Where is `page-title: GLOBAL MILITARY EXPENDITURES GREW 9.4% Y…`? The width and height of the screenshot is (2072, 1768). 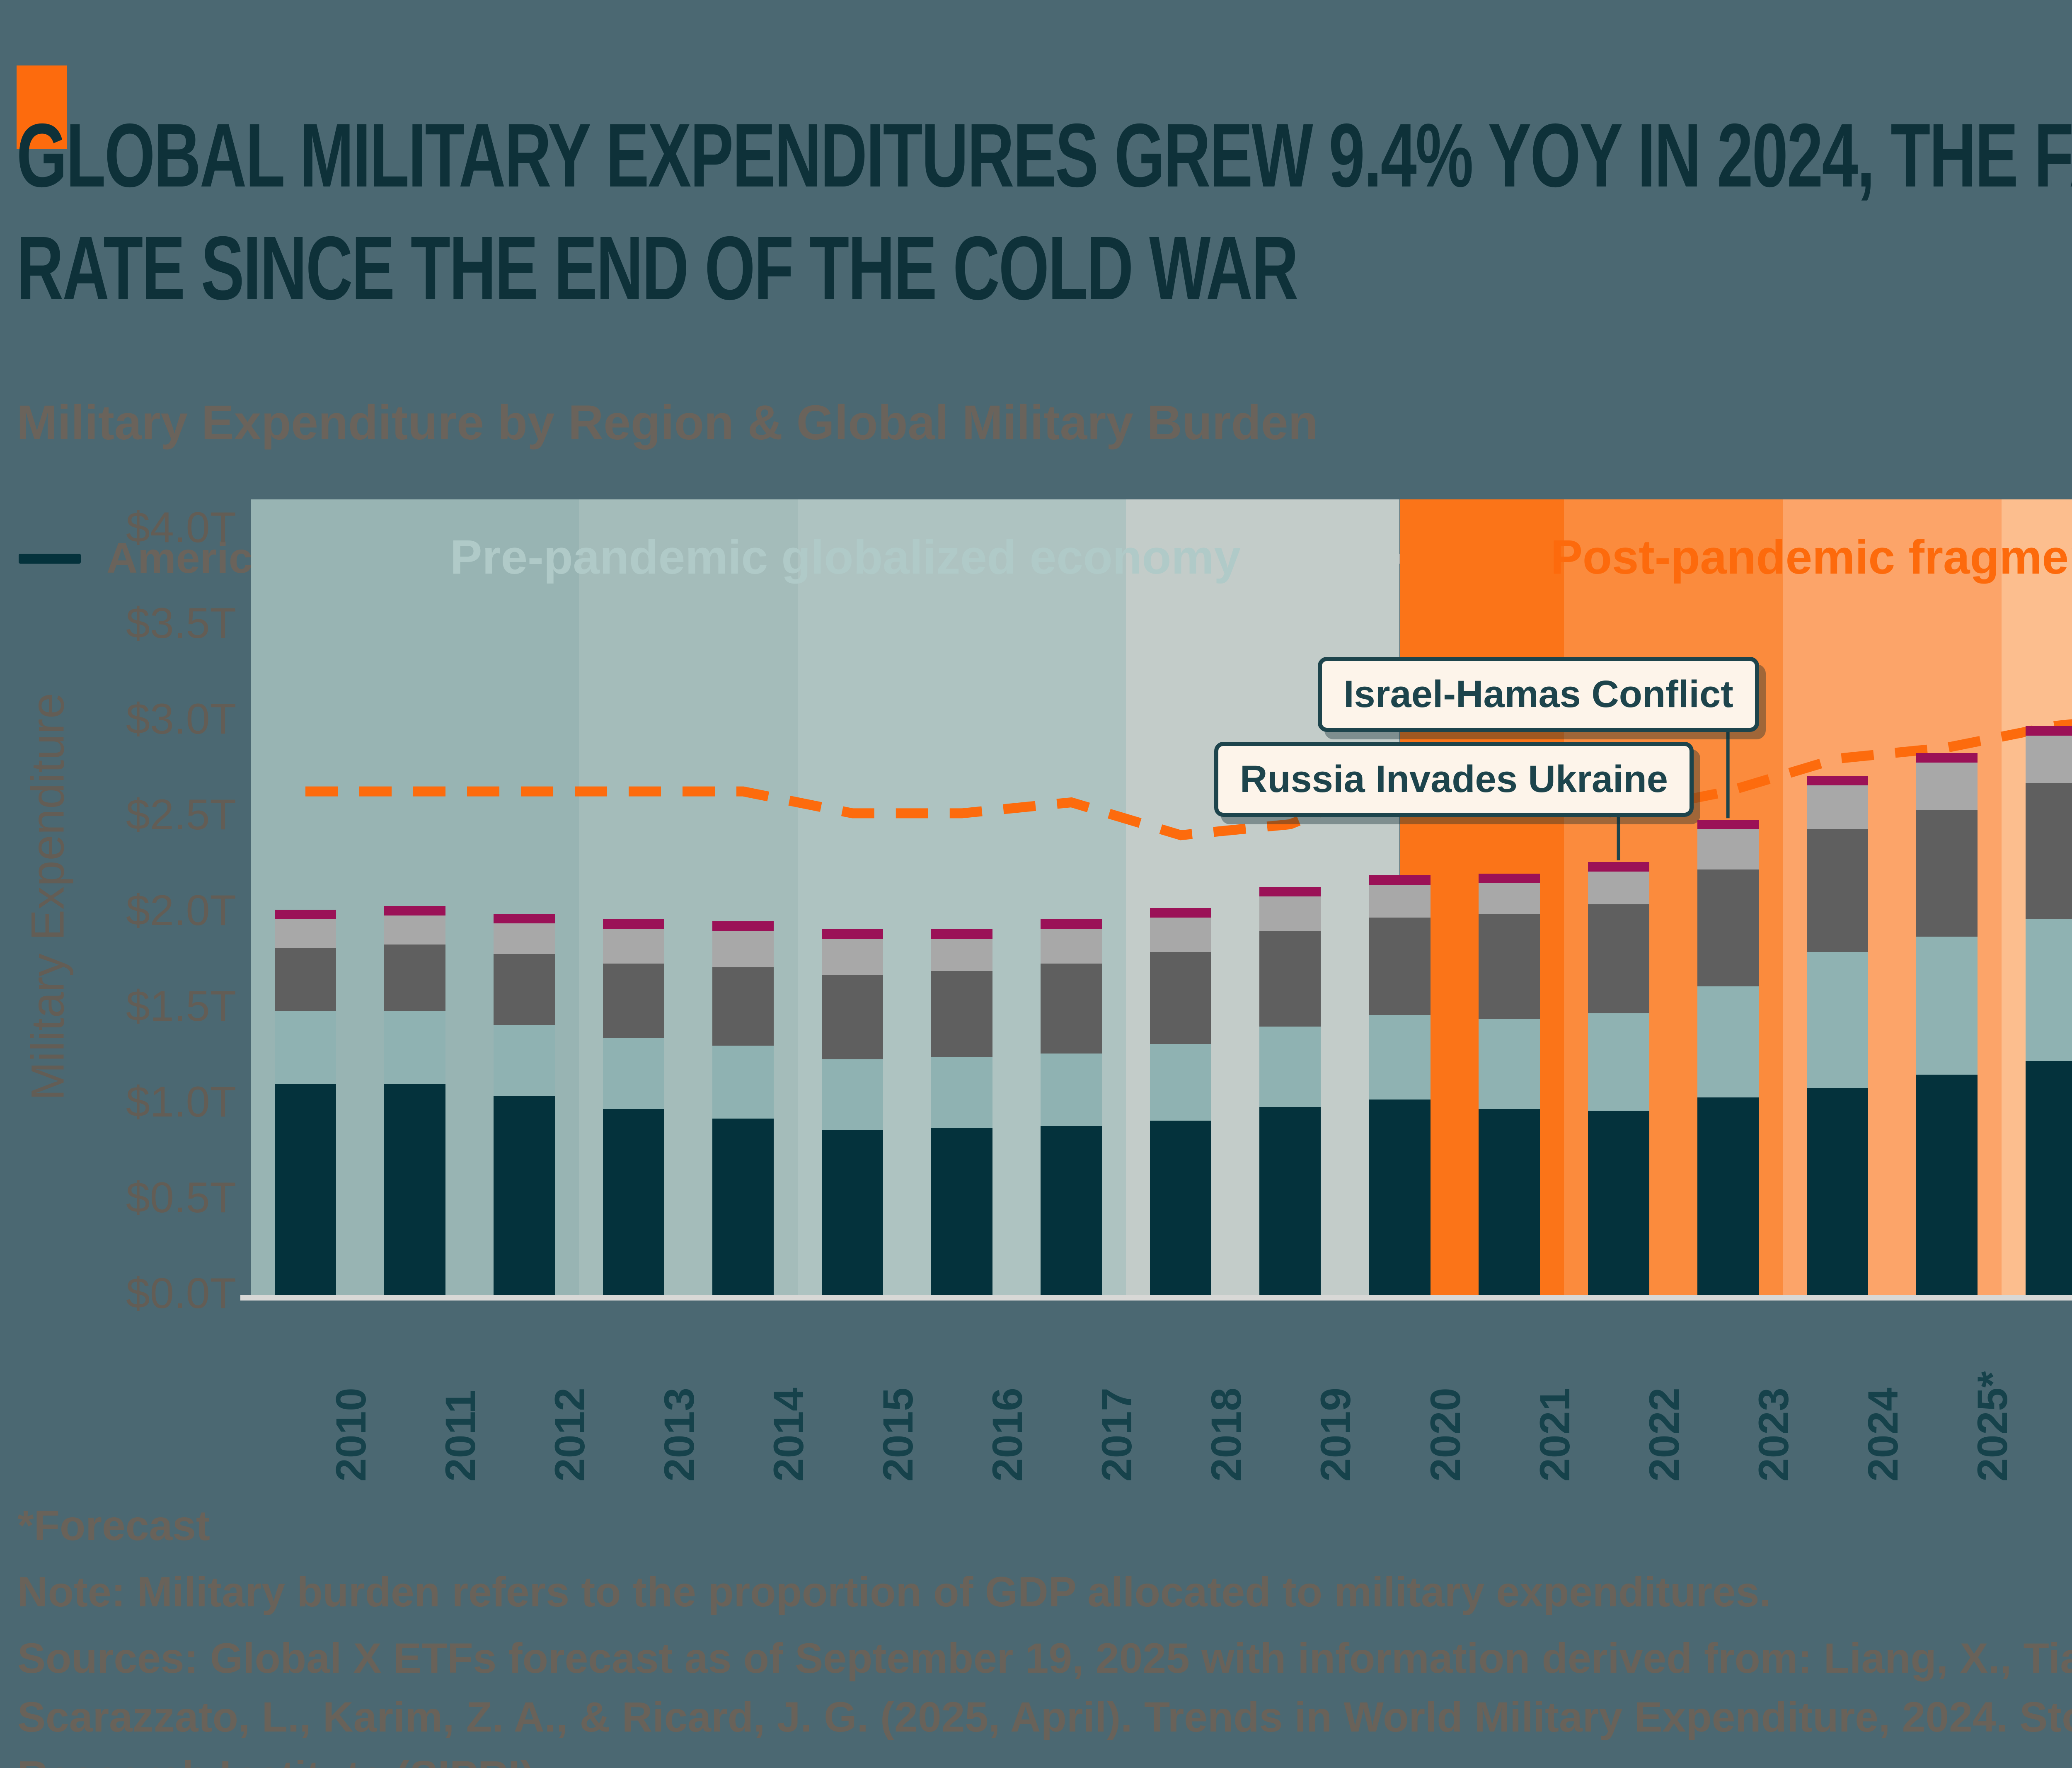 page-title: GLOBAL MILITARY EXPENDITURES GREW 9.4% Y… is located at coordinates (1044, 212).